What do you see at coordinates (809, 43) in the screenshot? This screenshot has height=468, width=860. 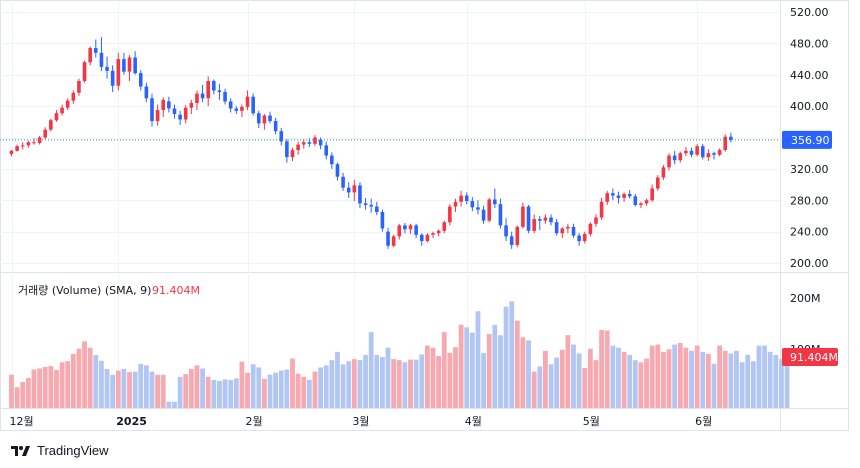 I see `price-tick-label: 480.00` at bounding box center [809, 43].